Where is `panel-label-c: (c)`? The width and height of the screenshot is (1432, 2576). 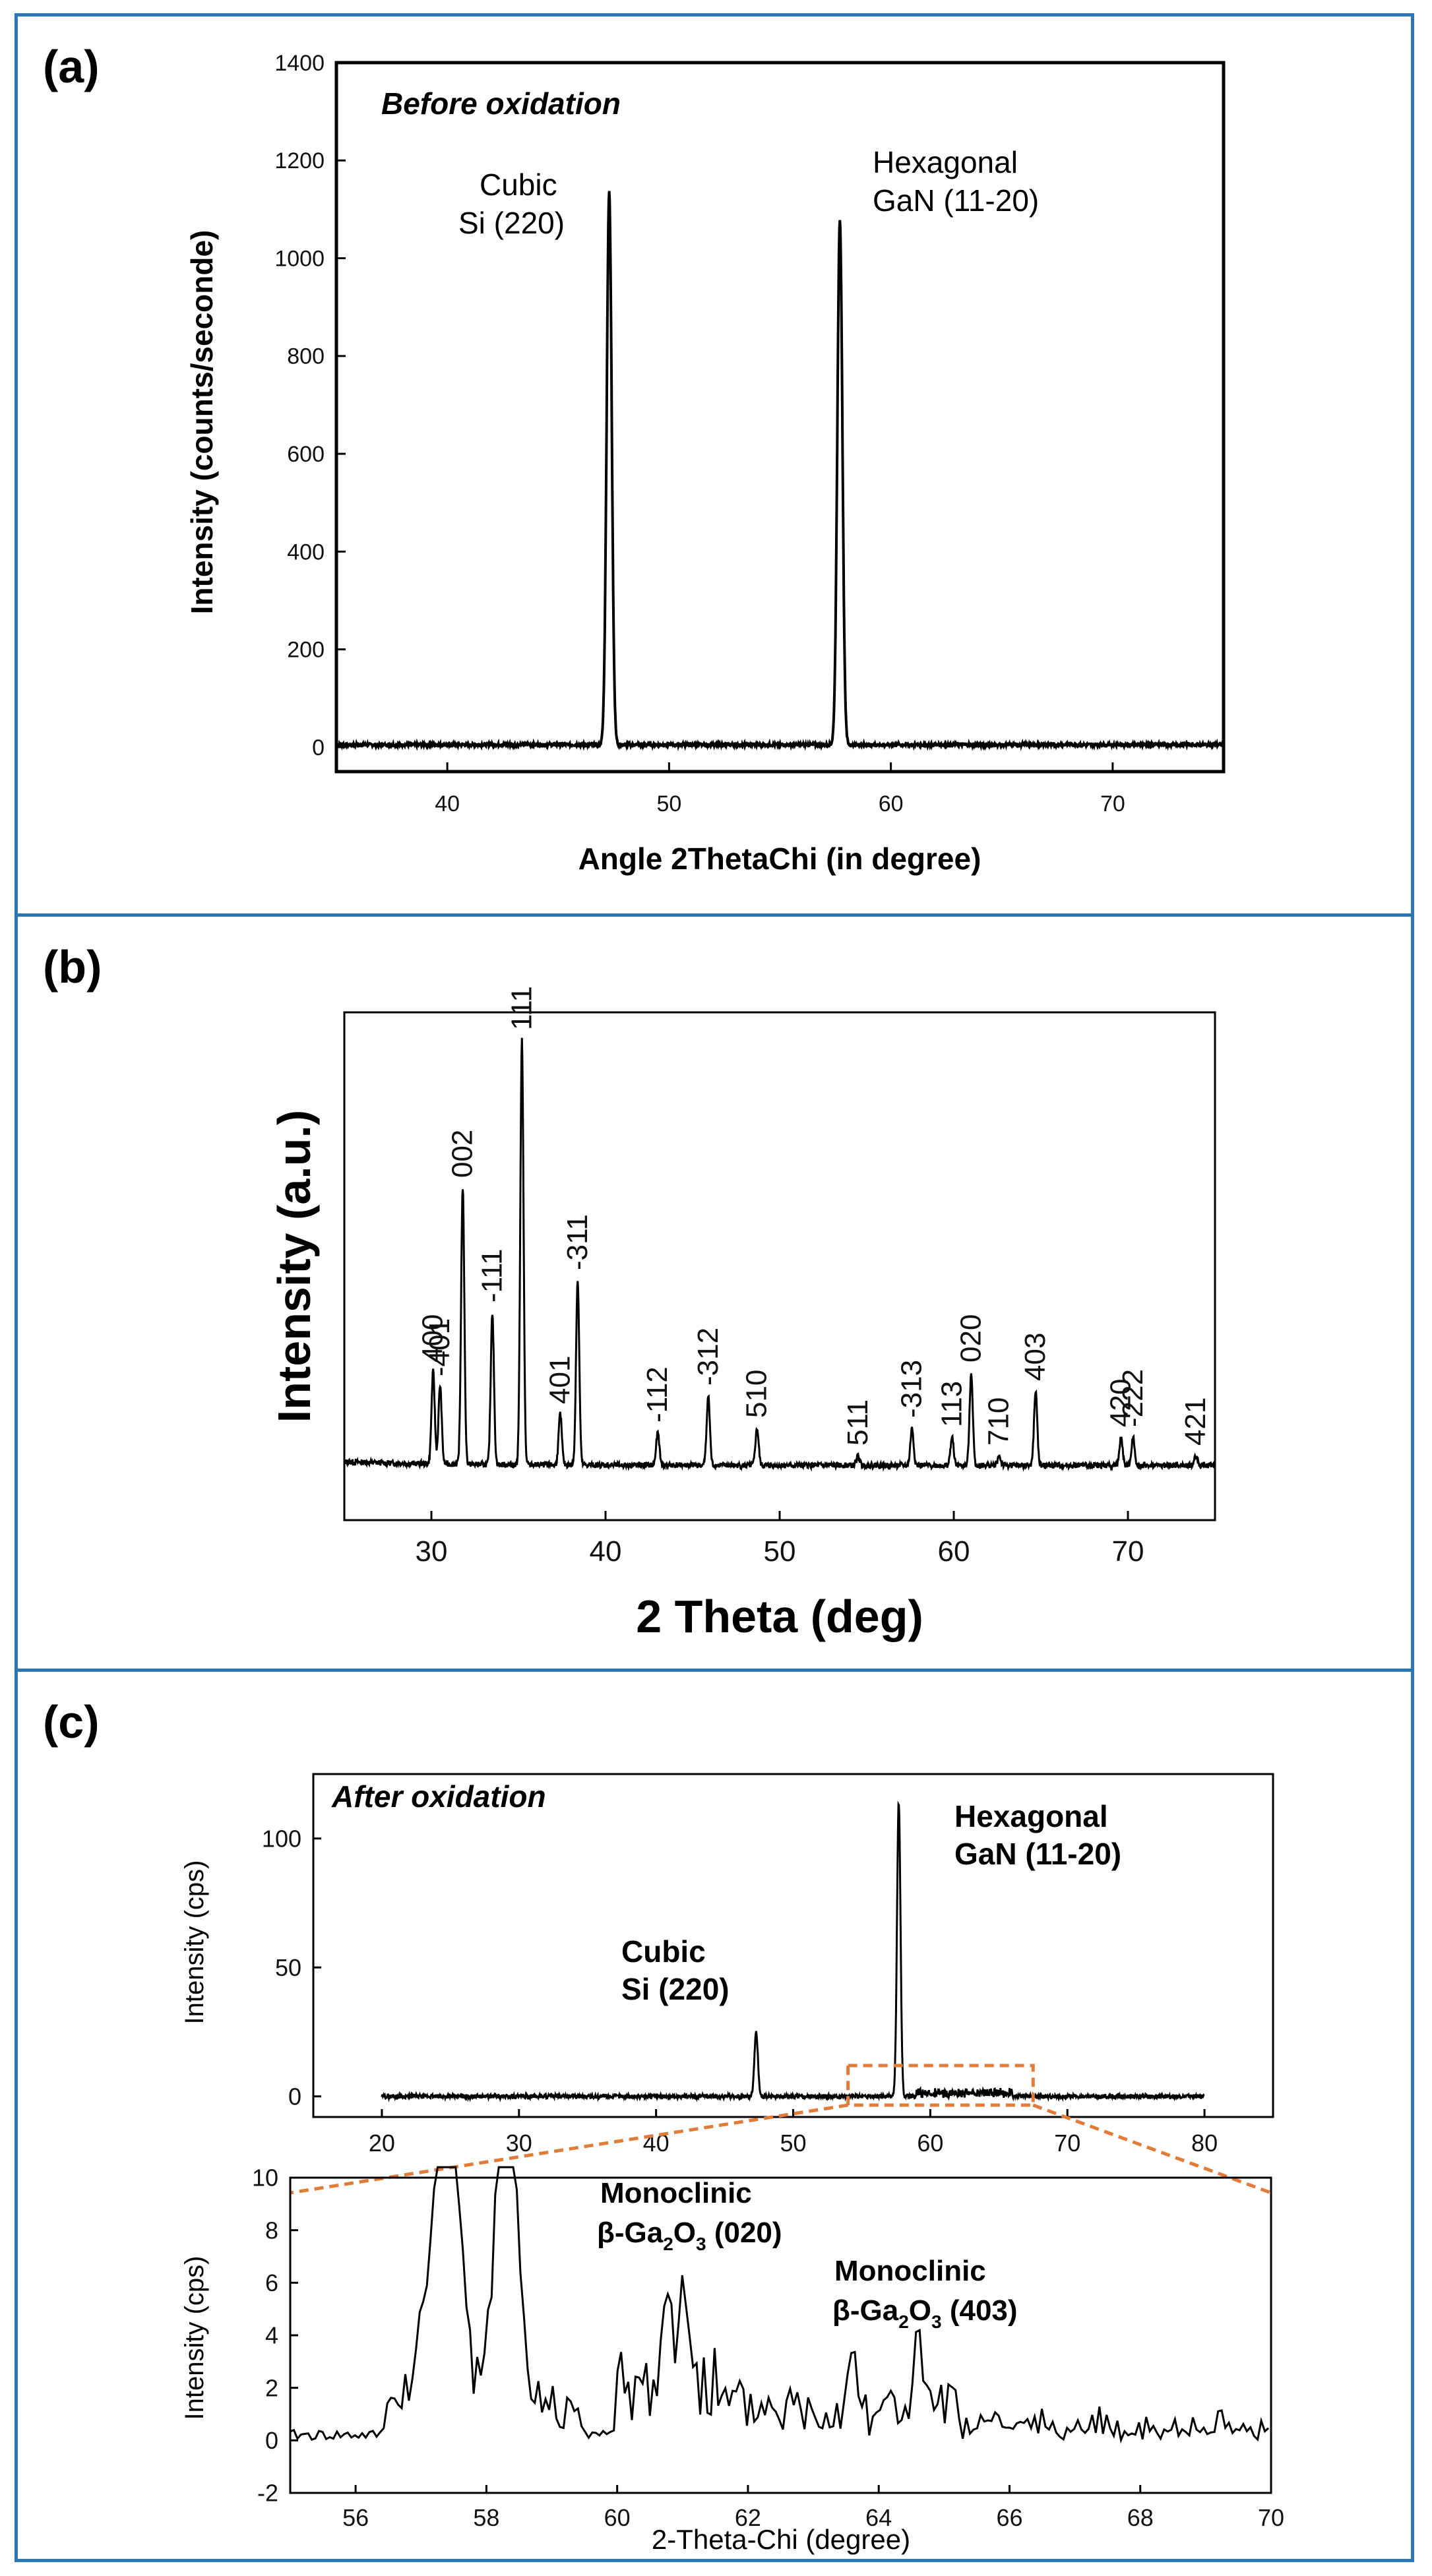 panel-label-c: (c) is located at coordinates (71, 1722).